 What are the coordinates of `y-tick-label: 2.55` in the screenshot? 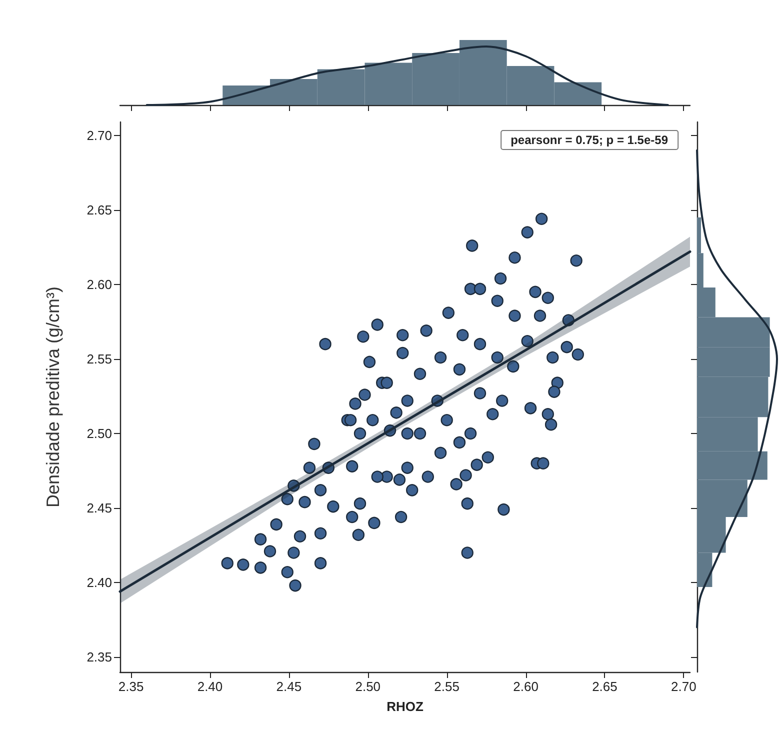 It's located at (99, 358).